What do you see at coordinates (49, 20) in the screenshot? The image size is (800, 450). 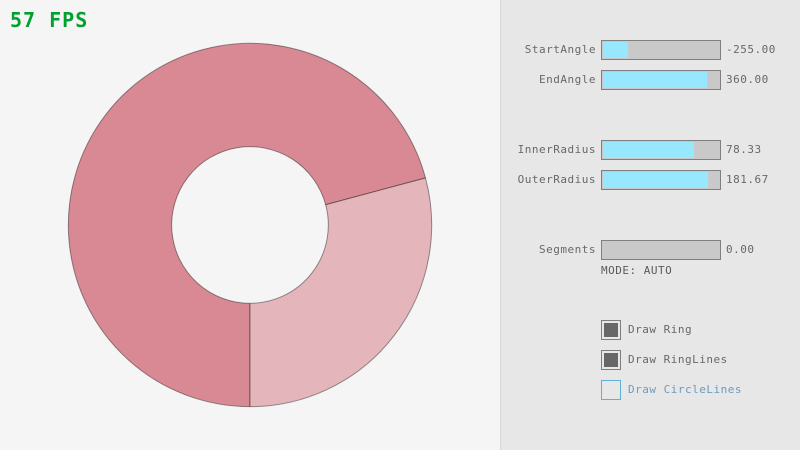 I see `fps-counter: 57 FPS` at bounding box center [49, 20].